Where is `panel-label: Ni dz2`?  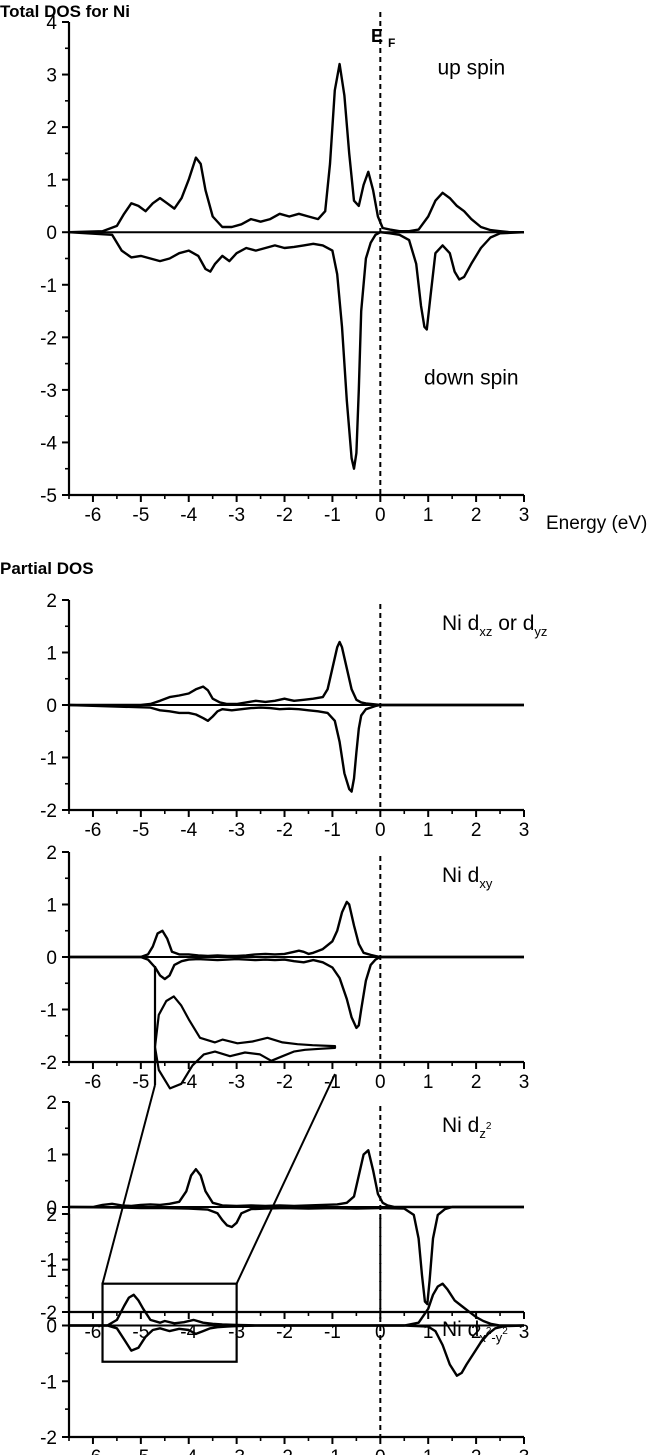
panel-label: Ni dz2 is located at coordinates (467, 1127).